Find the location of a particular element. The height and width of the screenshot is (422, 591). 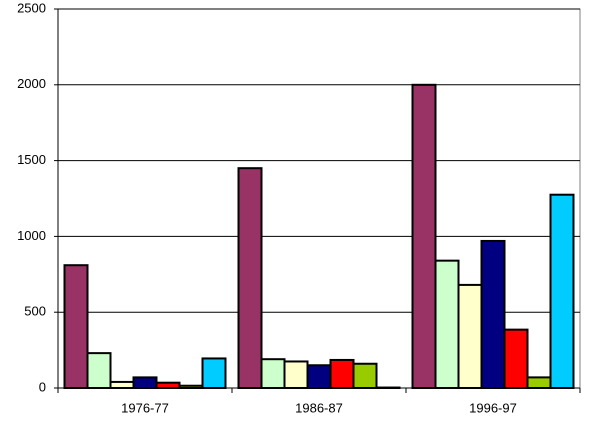

y-tick-label: 1000 is located at coordinates (31, 235).